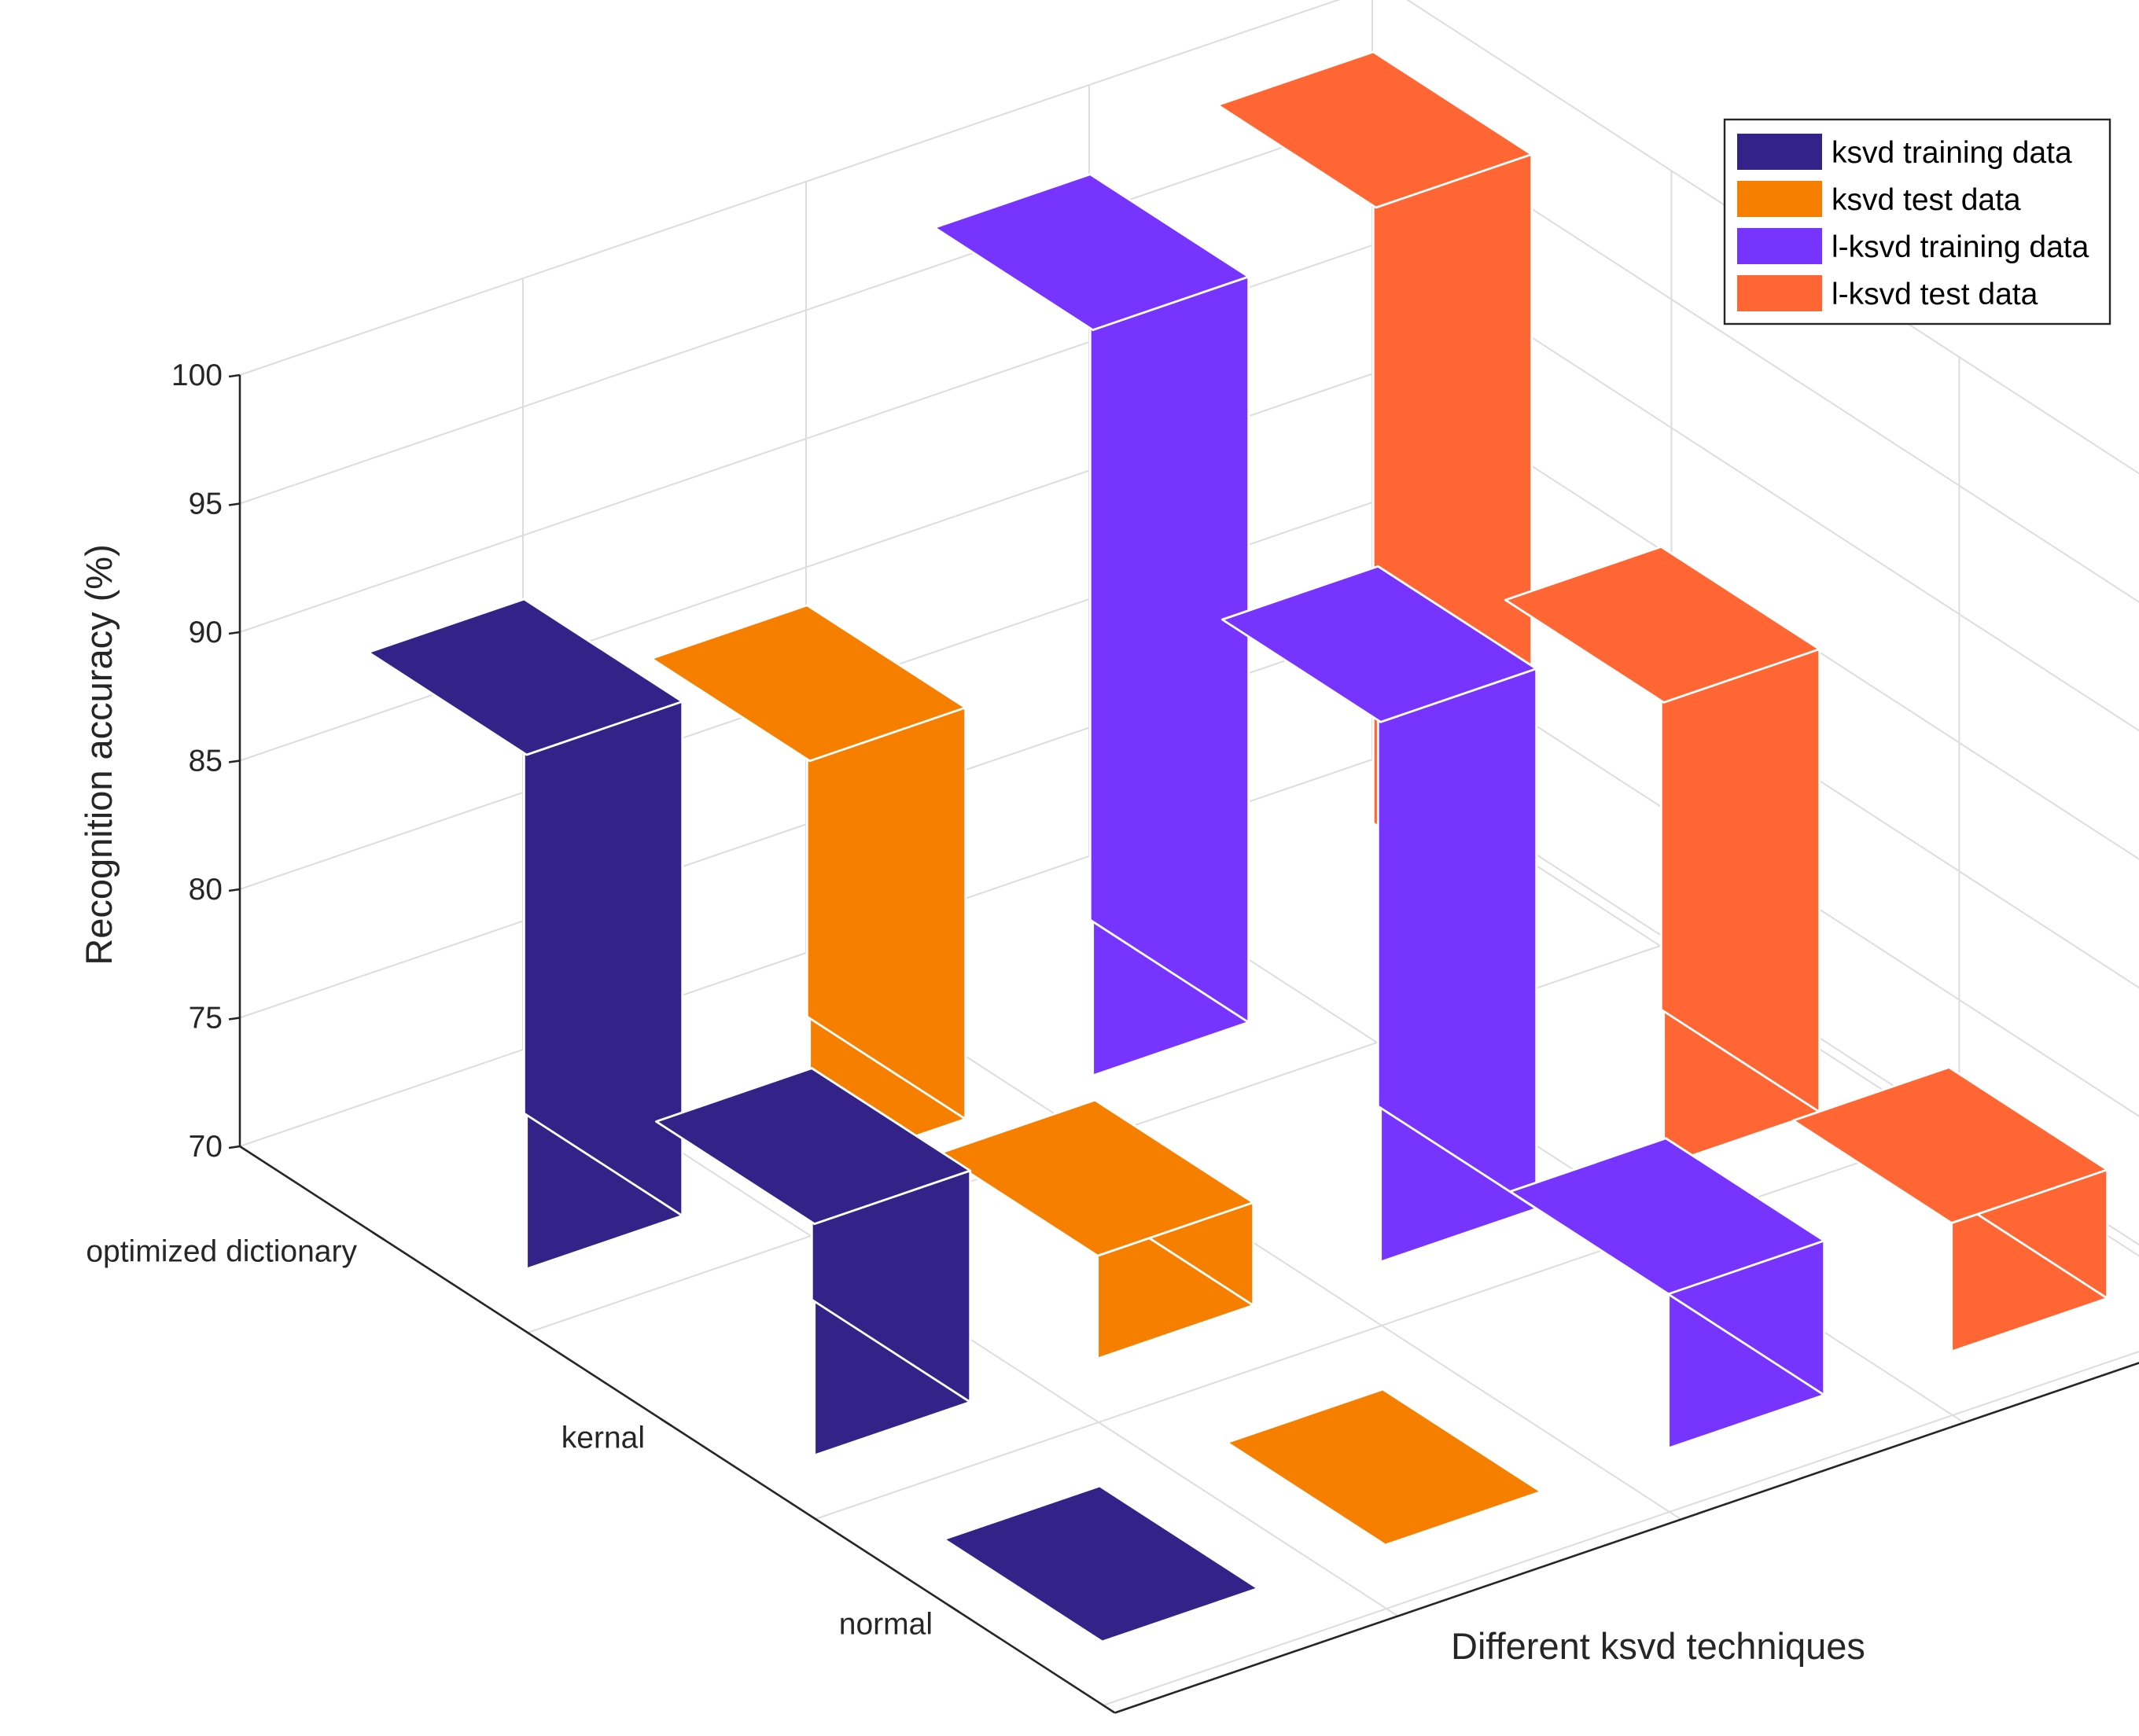 The image size is (2139, 1736). Describe the element at coordinates (1935, 295) in the screenshot. I see `legend-label: l-ksvd test data` at that location.